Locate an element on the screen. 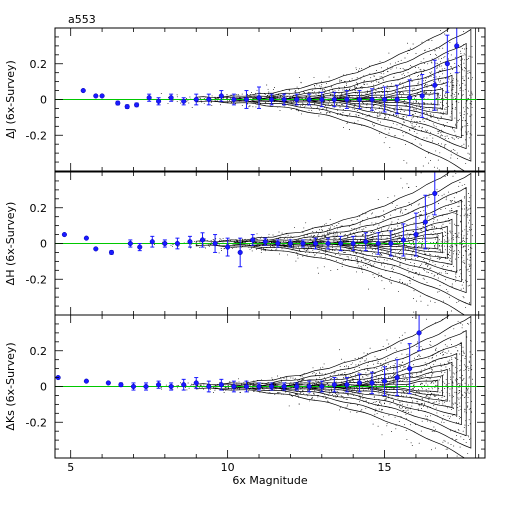 The image size is (512, 512). contour-level is located at coordinates (350, 240).